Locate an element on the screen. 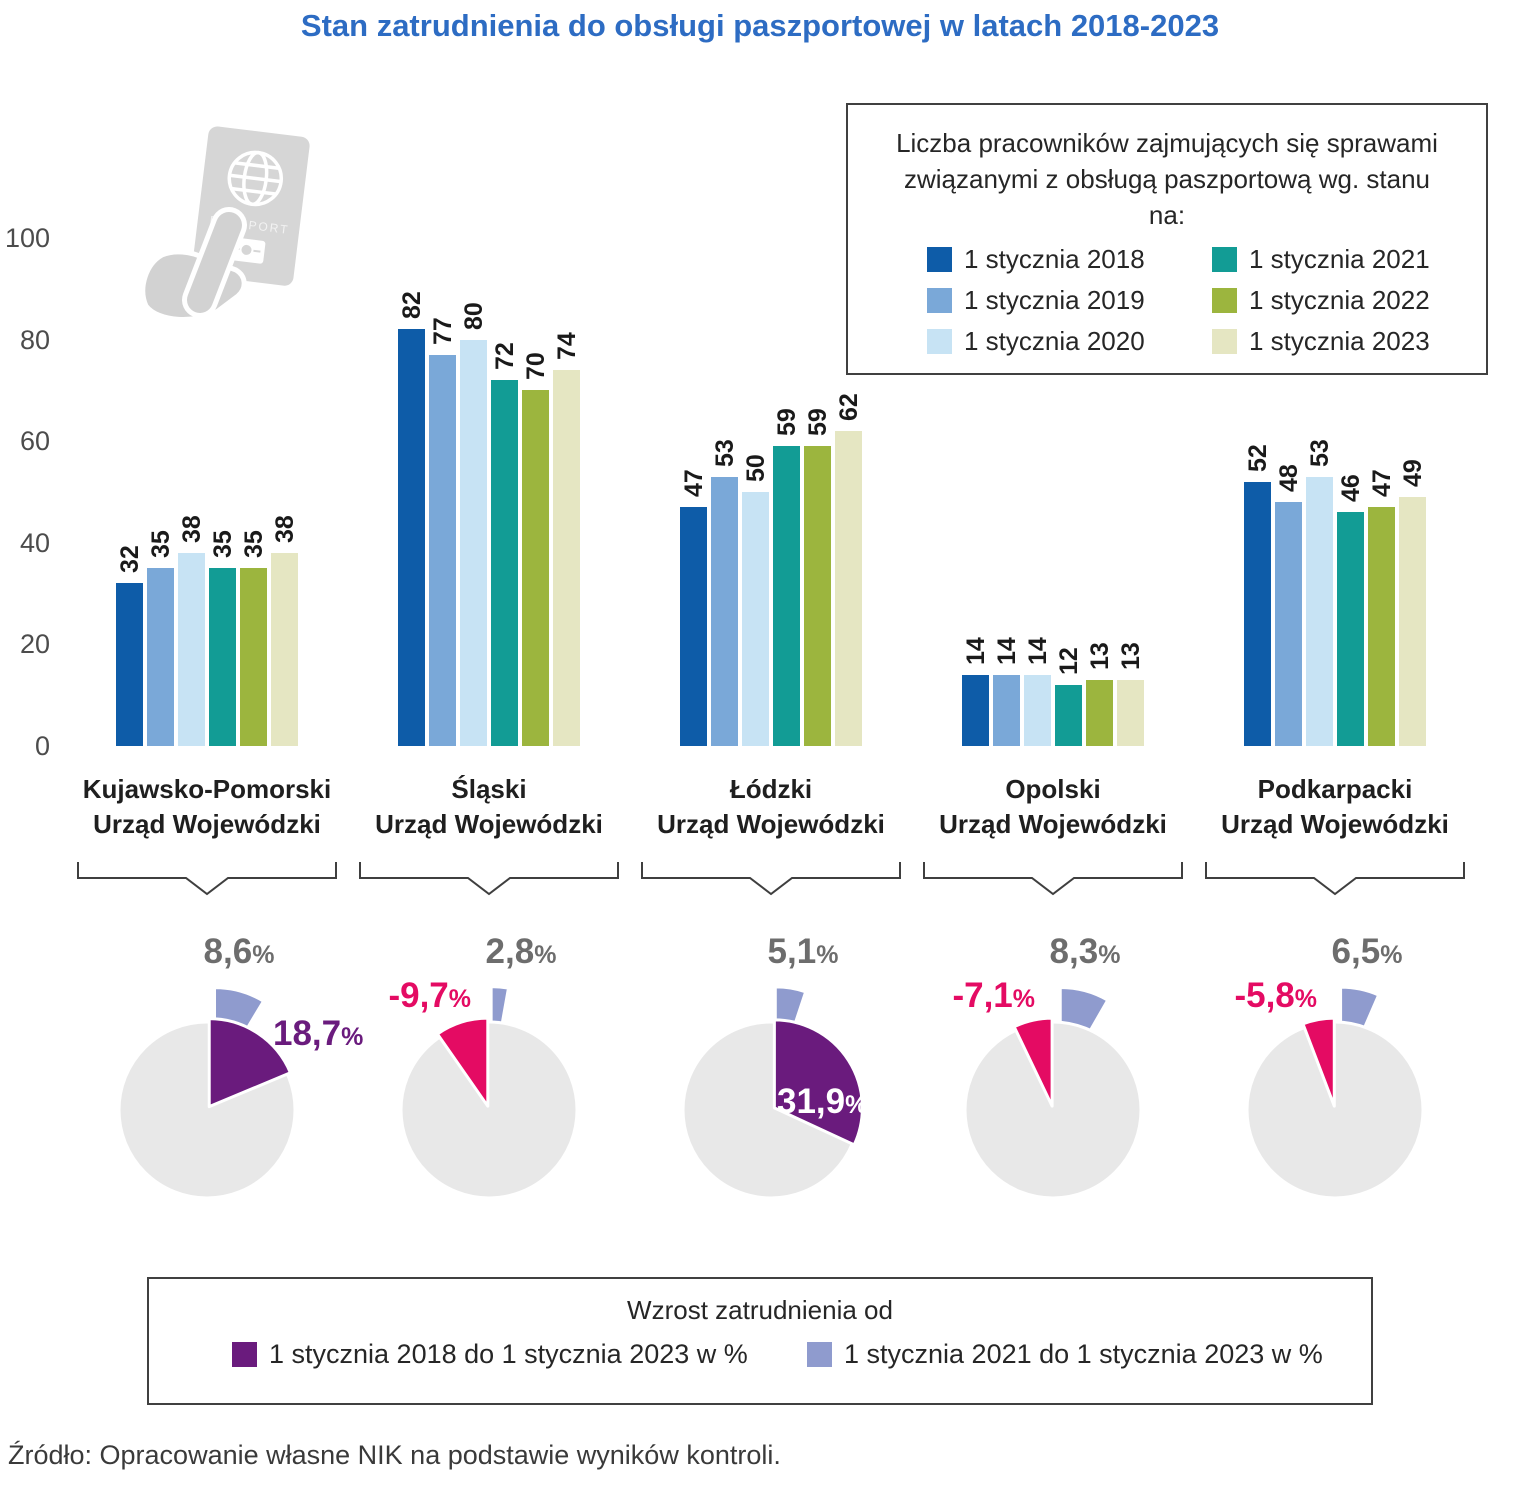 Image resolution: width=1520 pixels, height=1490 pixels. hand-icon is located at coordinates (193, 264).